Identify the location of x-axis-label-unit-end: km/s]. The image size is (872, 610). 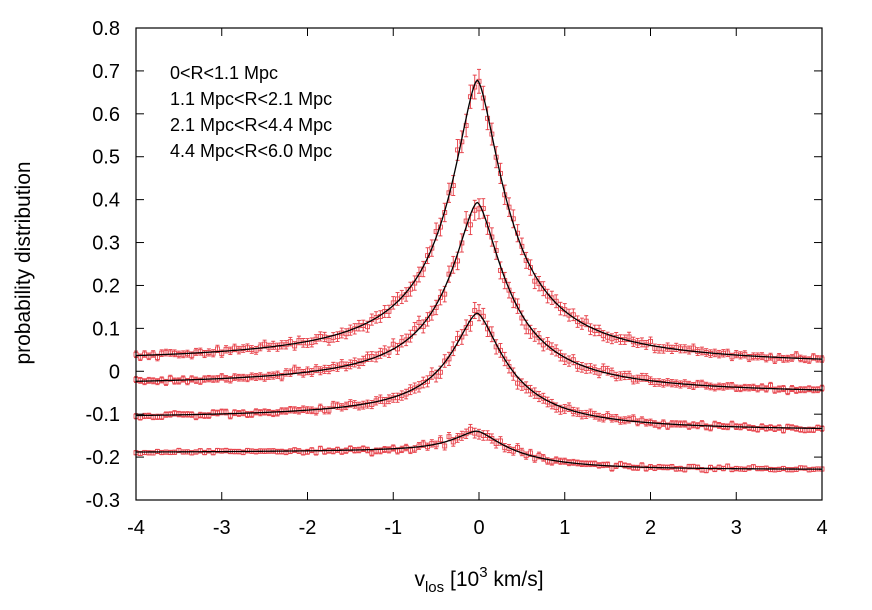
(516, 579).